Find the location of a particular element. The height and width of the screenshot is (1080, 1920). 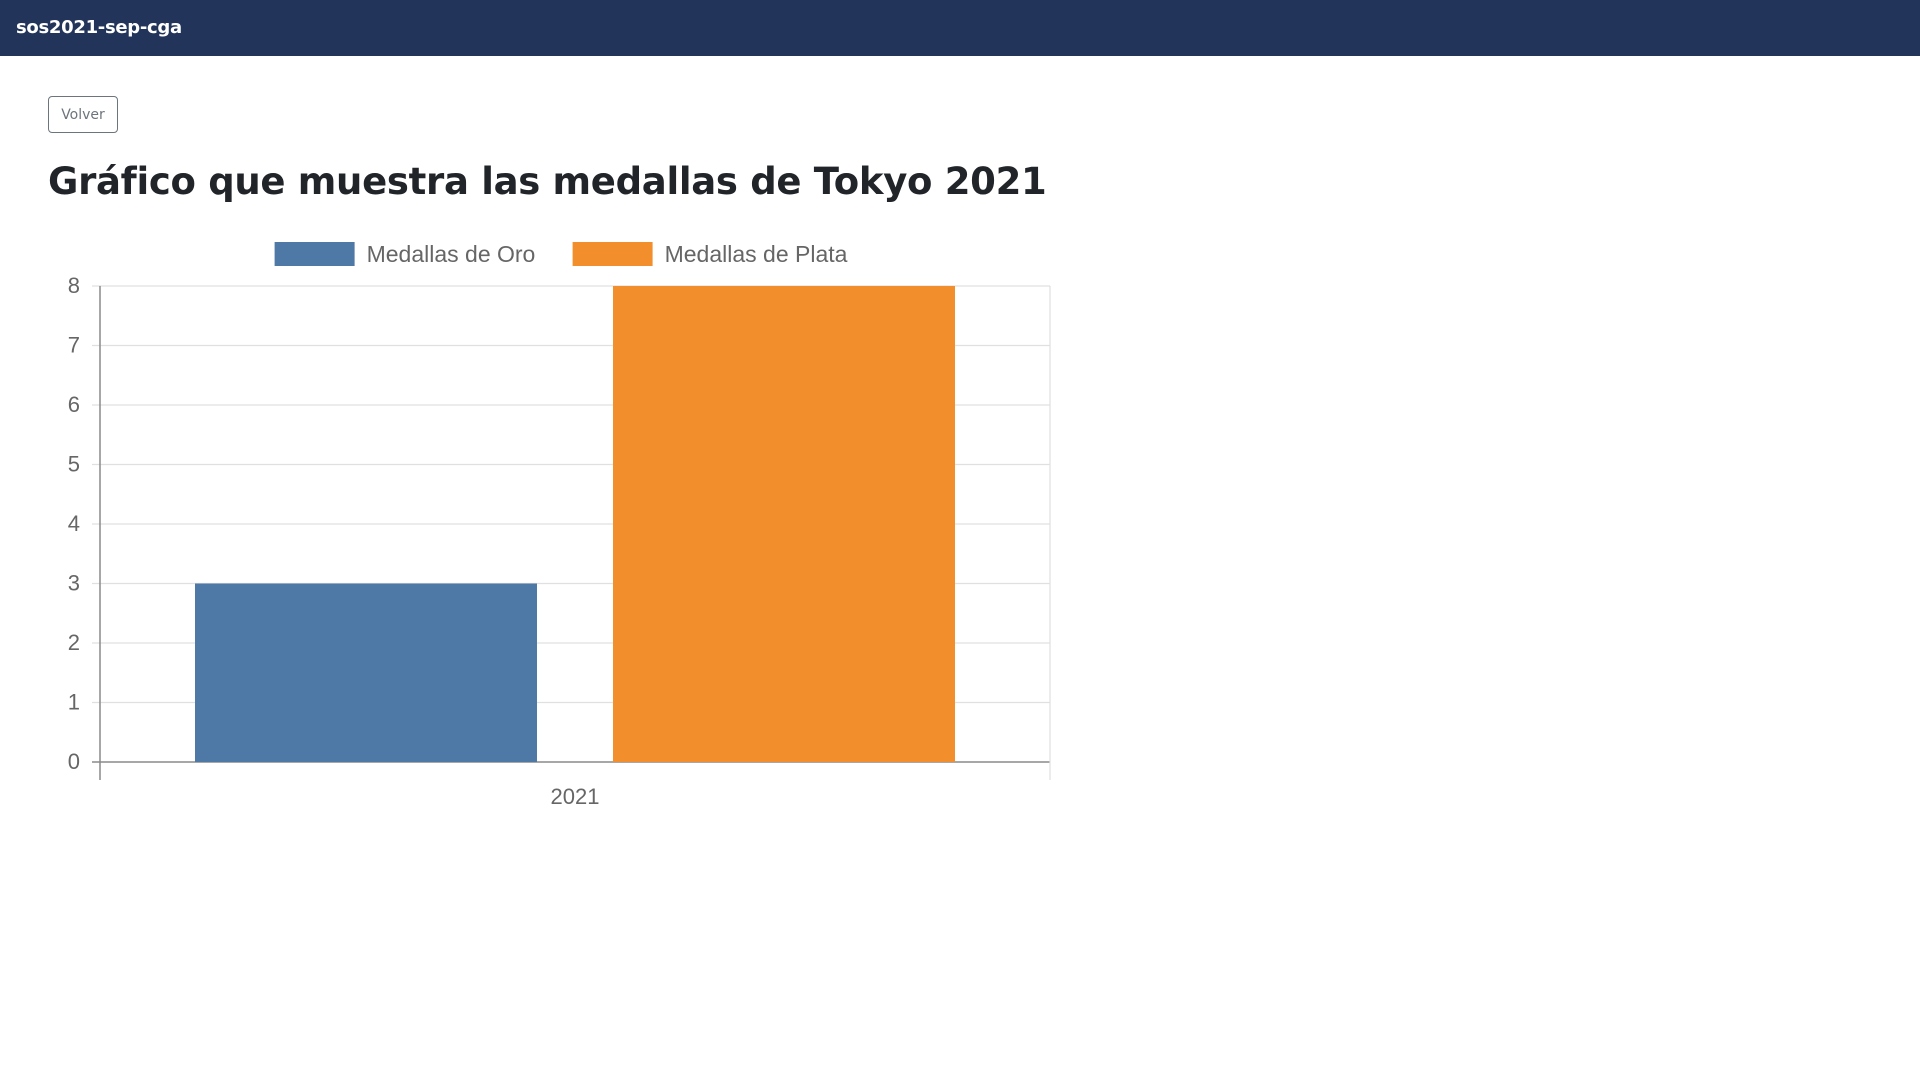

navbar-brand: sos2021-sep-cga is located at coordinates (99, 27).